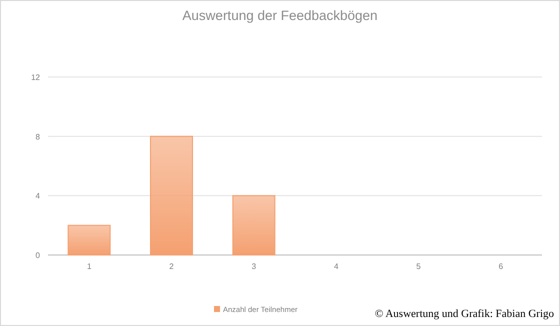  What do you see at coordinates (419, 266) in the screenshot?
I see `x-tick-label: 5` at bounding box center [419, 266].